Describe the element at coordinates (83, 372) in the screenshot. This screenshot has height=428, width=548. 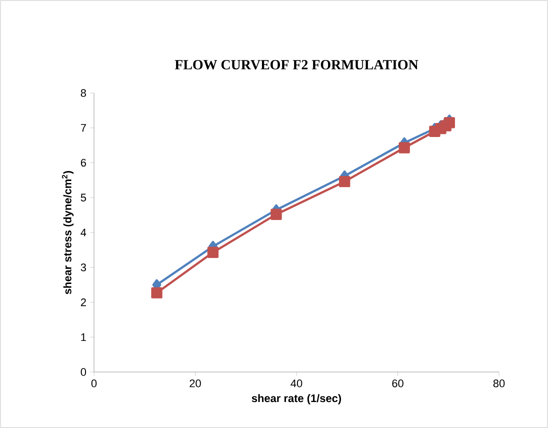
I see `y-tick-label: 0` at that location.